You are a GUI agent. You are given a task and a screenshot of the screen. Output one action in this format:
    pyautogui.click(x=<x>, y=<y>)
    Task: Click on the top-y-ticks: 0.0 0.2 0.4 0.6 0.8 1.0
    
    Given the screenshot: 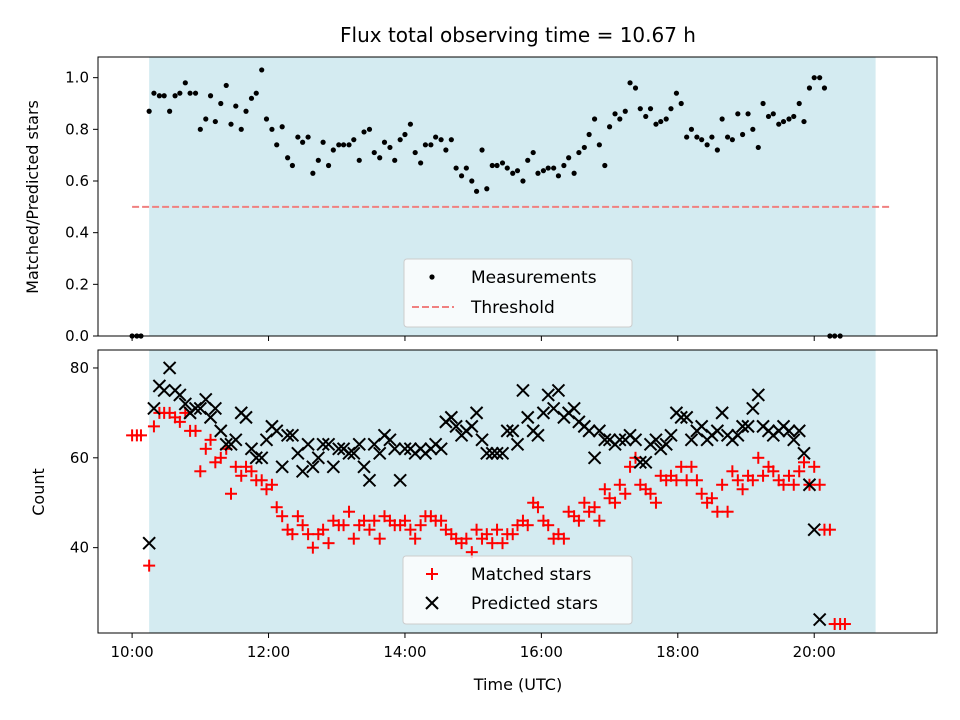 What is the action you would take?
    pyautogui.click(x=81, y=207)
    